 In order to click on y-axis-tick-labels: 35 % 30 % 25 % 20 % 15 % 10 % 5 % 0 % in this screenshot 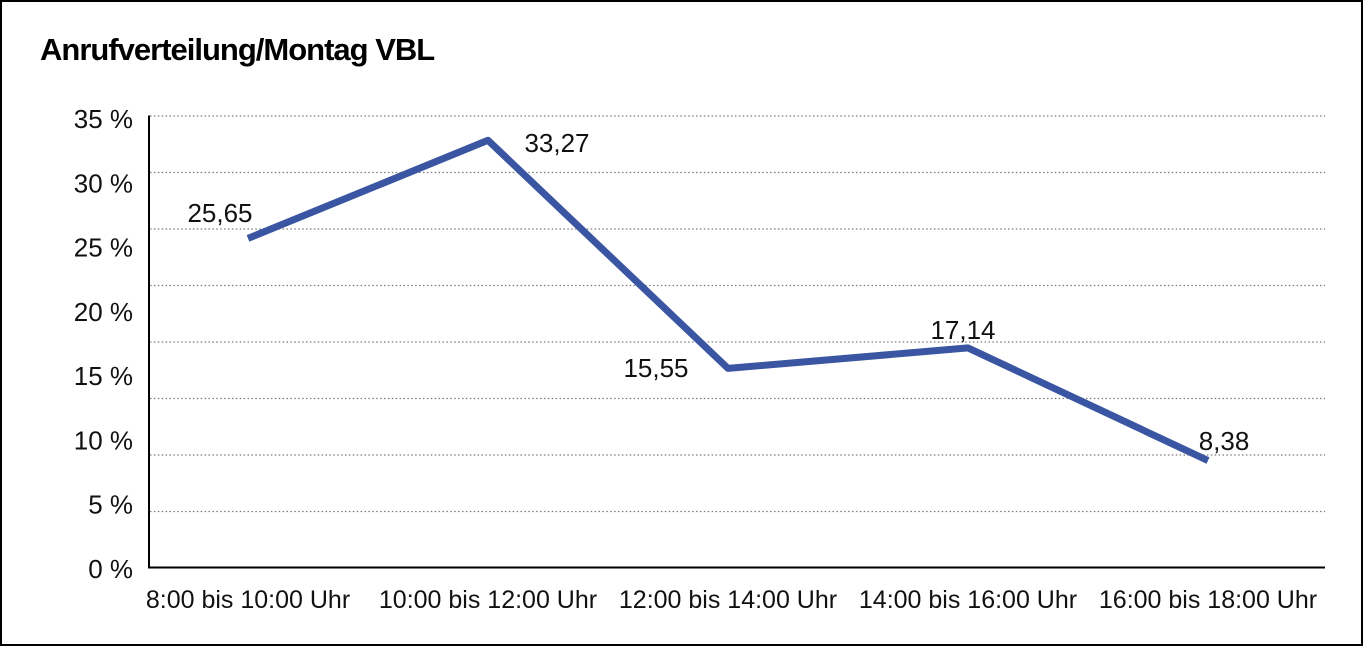, I will do `click(103, 344)`.